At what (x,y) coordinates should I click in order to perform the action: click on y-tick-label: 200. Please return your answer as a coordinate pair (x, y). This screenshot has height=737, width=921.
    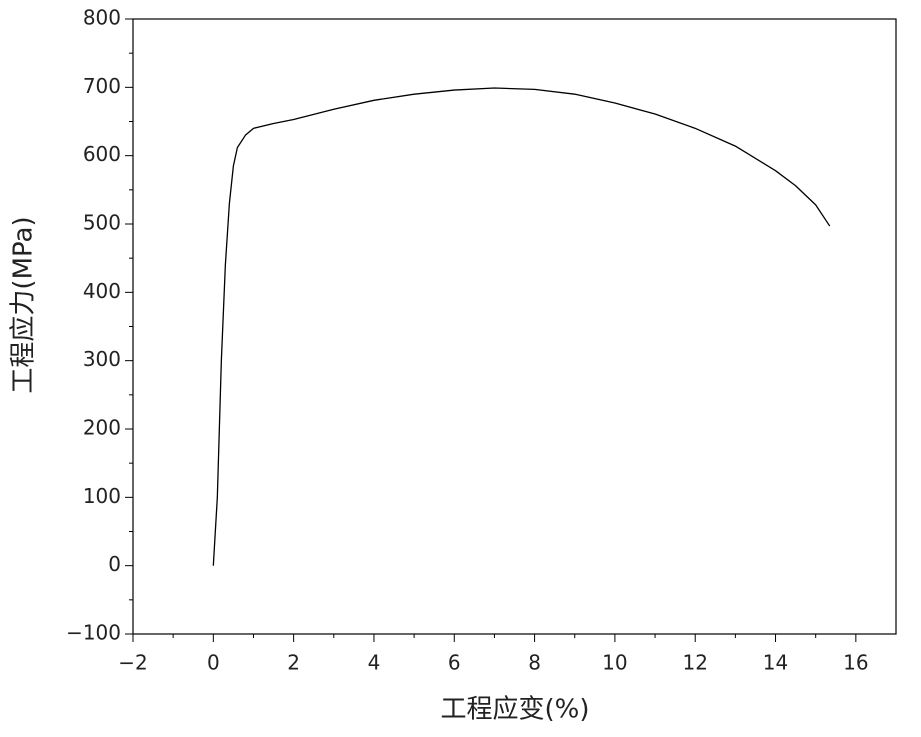
    Looking at the image, I should click on (102, 428).